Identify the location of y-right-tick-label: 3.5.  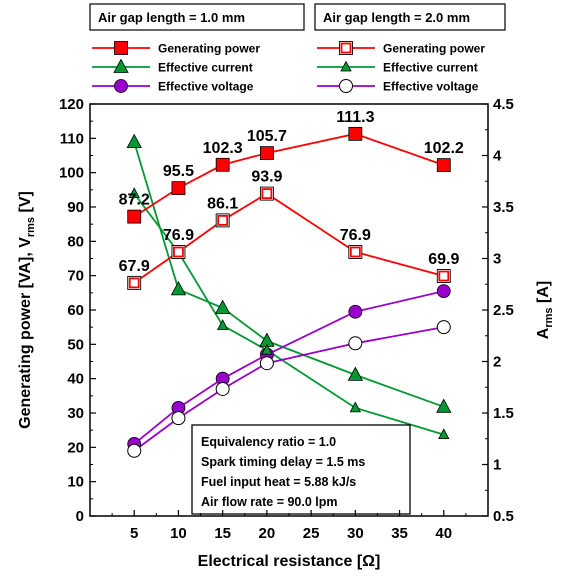
(503, 207).